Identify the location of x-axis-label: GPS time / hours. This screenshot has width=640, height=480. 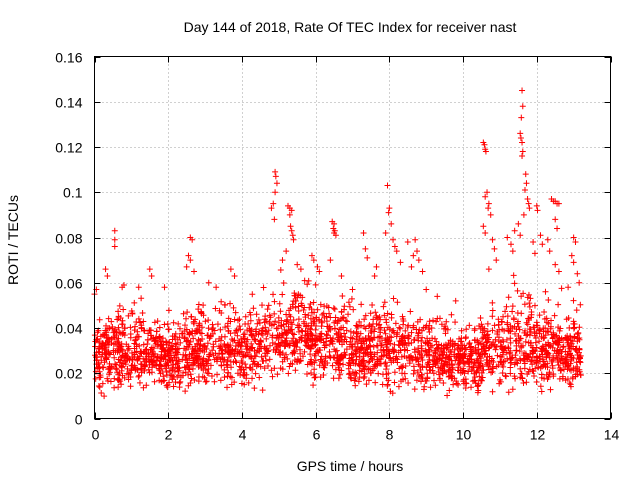
(350, 466).